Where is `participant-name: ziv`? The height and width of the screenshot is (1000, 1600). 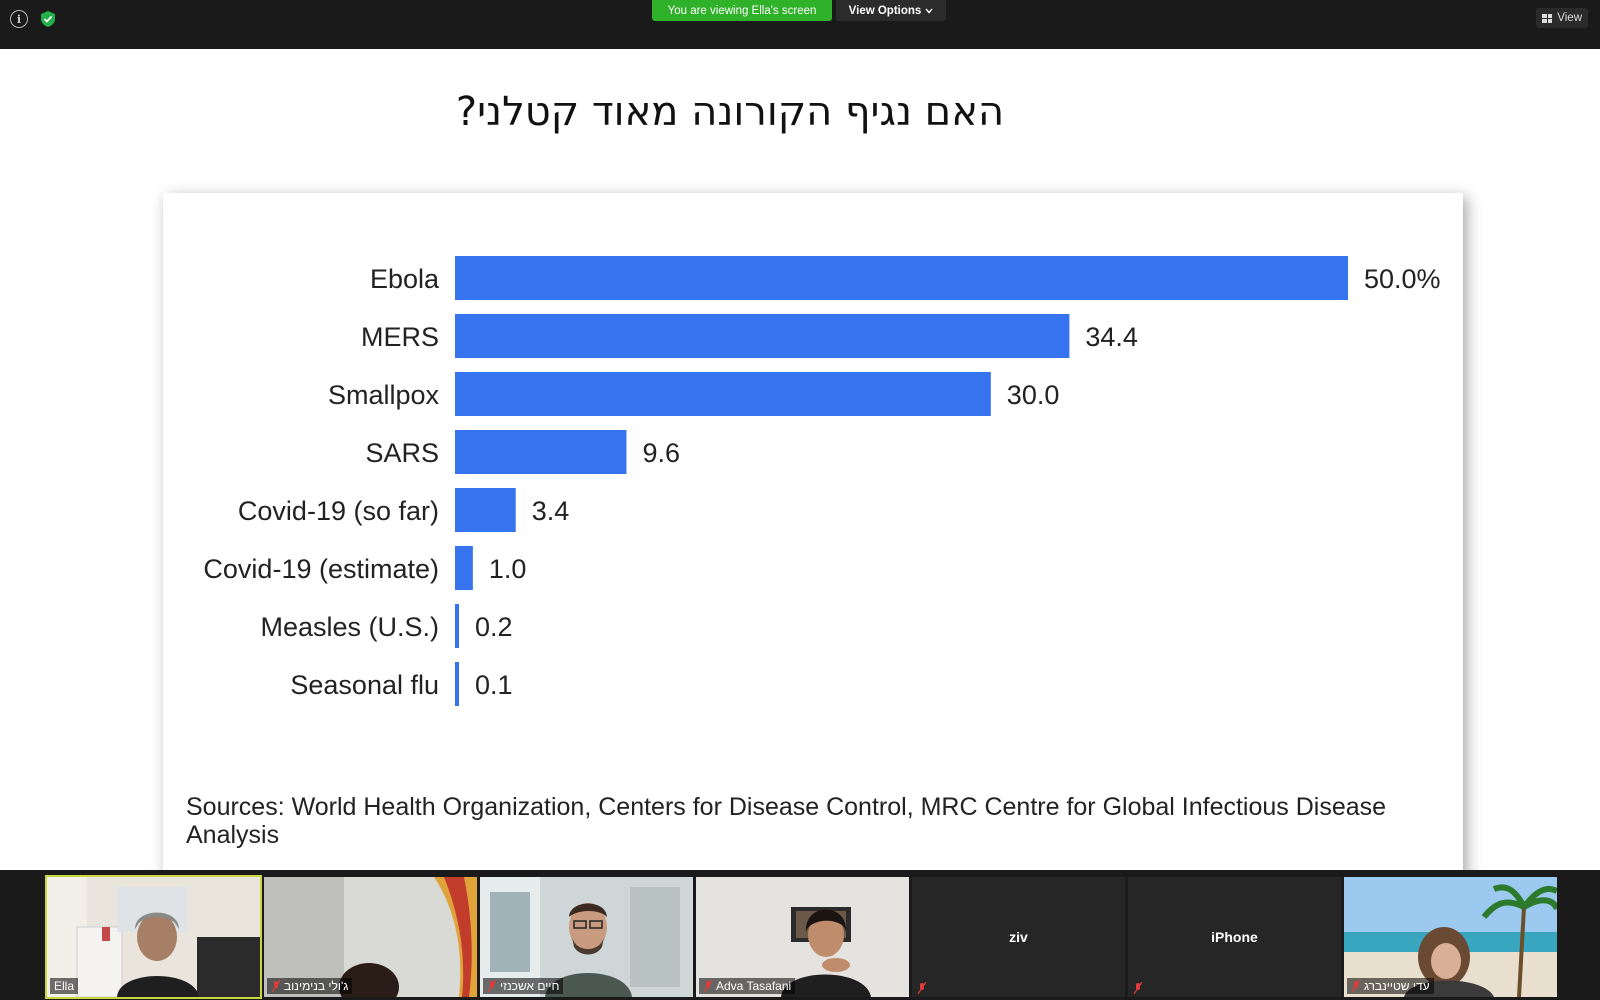
participant-name: ziv is located at coordinates (1018, 937).